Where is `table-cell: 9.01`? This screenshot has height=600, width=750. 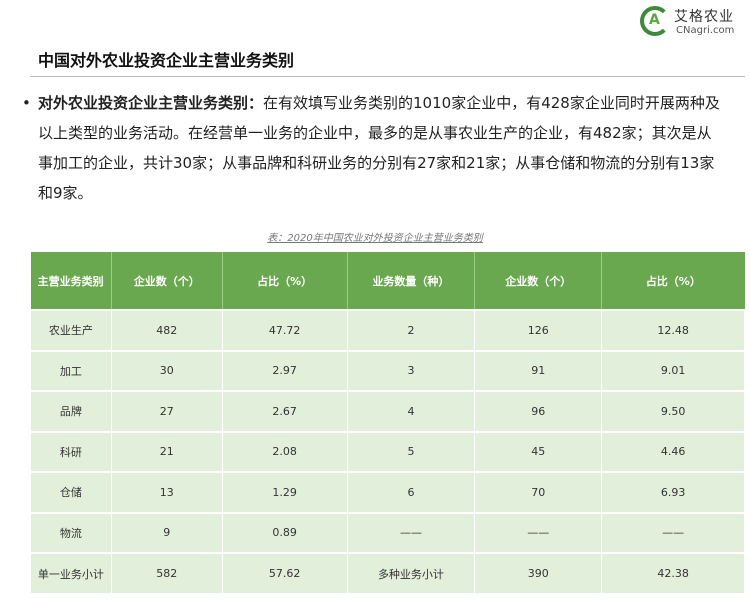
table-cell: 9.01 is located at coordinates (673, 370).